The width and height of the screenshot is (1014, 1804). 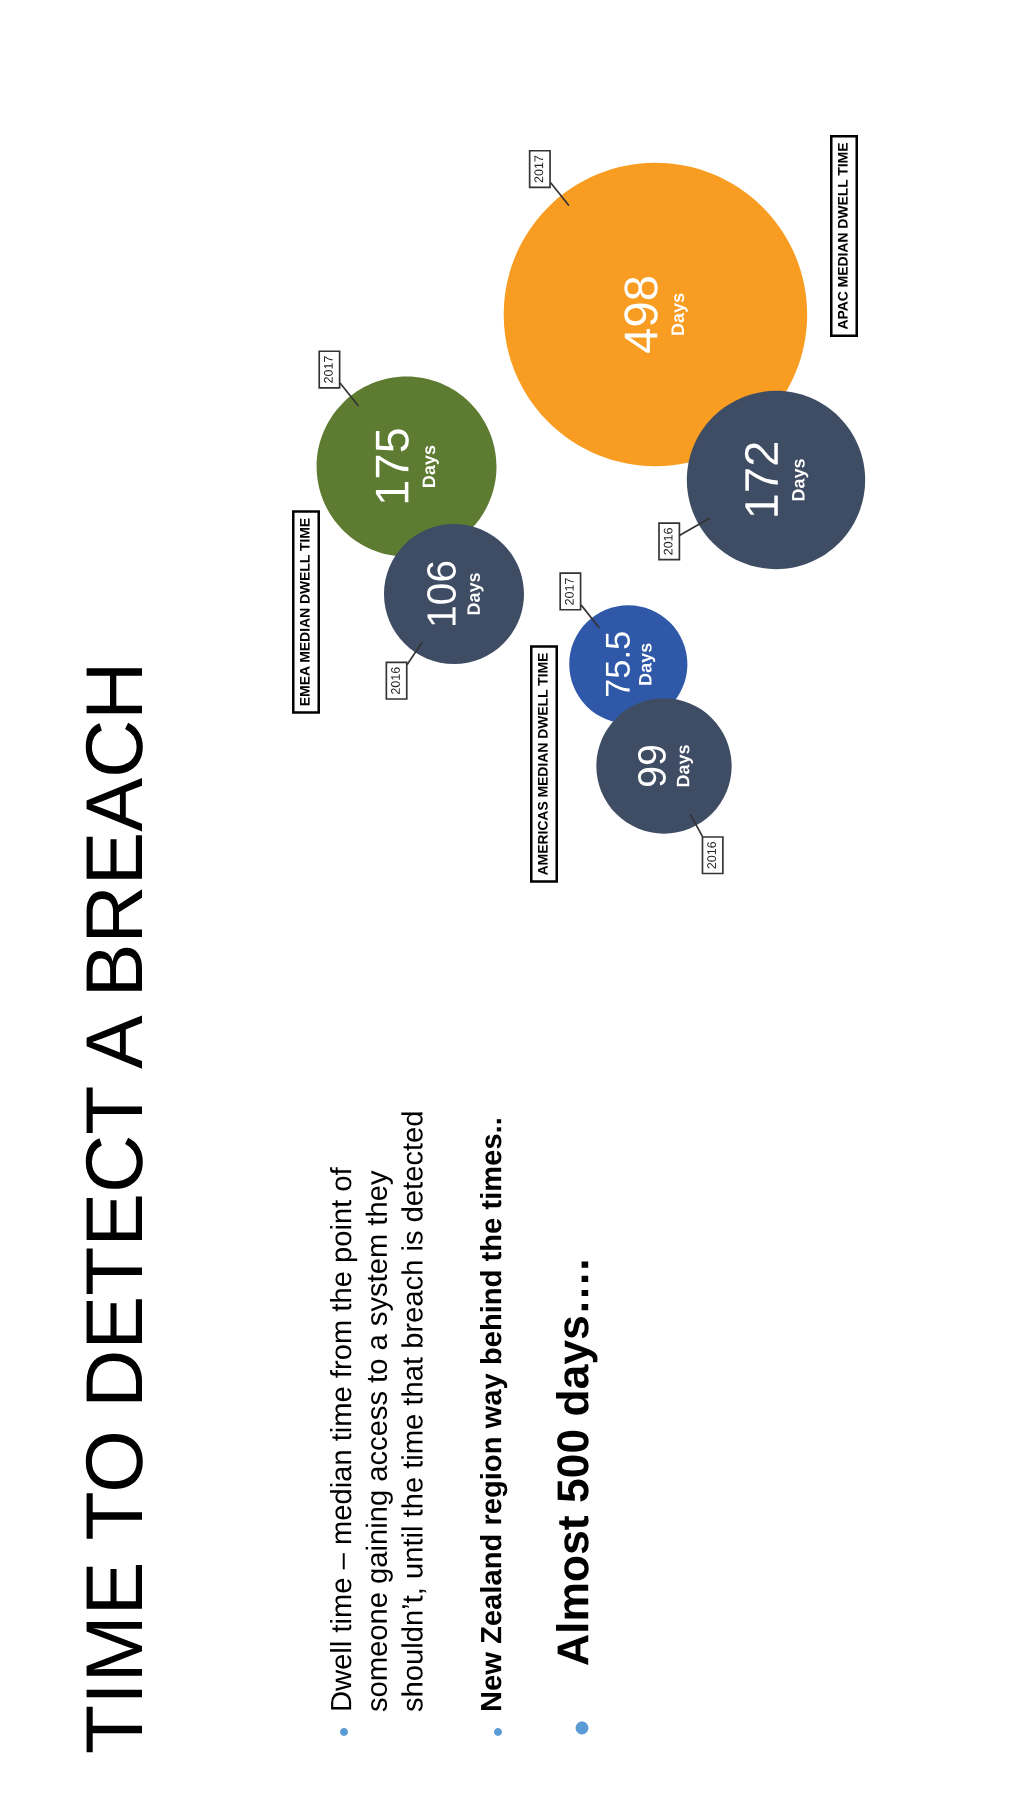 What do you see at coordinates (630, 664) in the screenshot?
I see `data-label: 75.5 Days` at bounding box center [630, 664].